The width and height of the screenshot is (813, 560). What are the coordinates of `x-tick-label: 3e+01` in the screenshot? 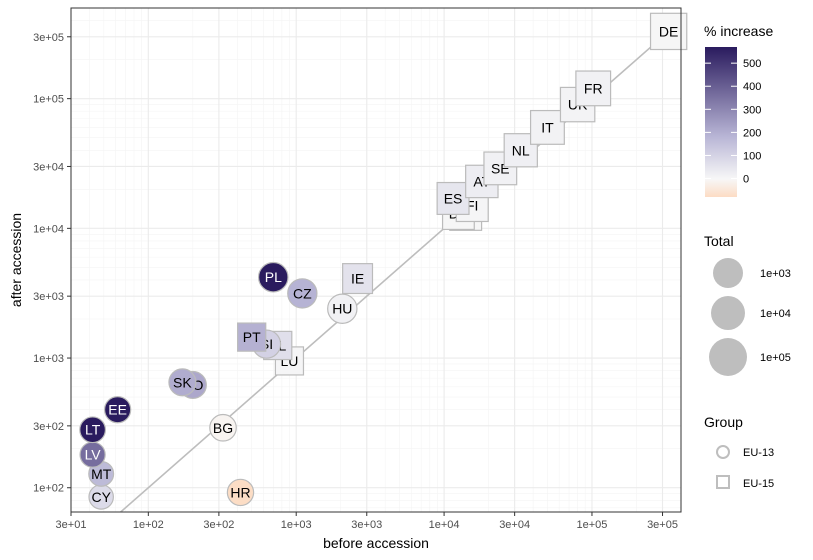 It's located at (71, 525).